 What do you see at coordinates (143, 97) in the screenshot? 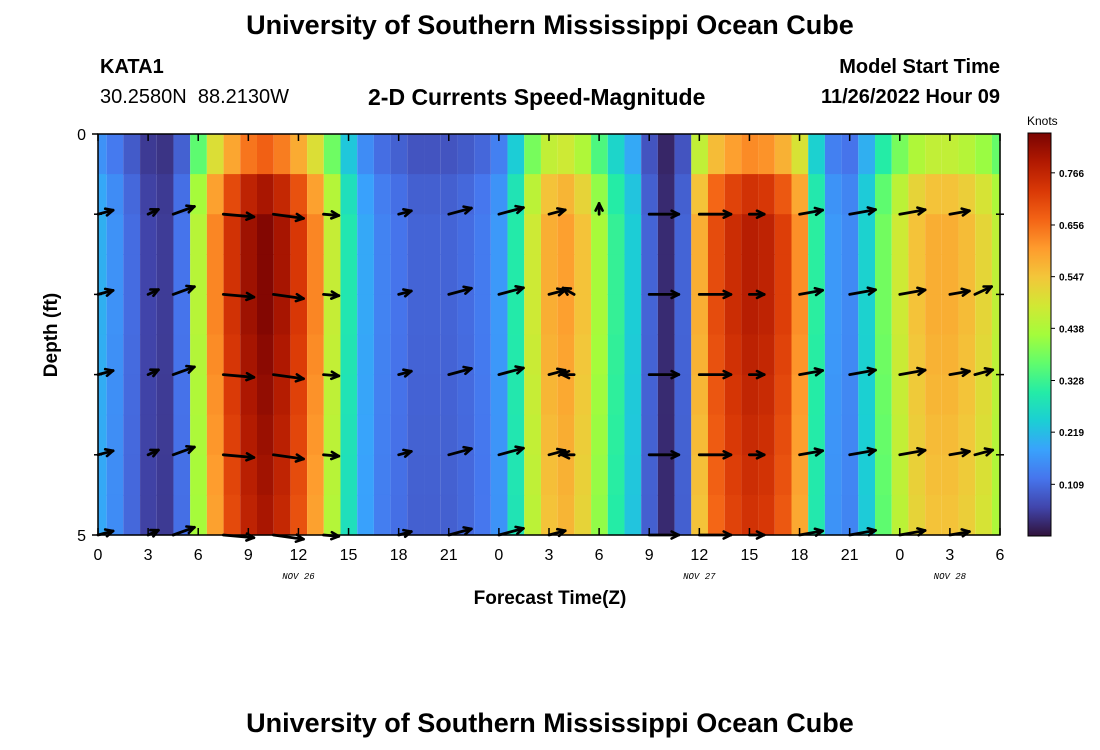
I see `station-latitude: 30.2580N` at bounding box center [143, 97].